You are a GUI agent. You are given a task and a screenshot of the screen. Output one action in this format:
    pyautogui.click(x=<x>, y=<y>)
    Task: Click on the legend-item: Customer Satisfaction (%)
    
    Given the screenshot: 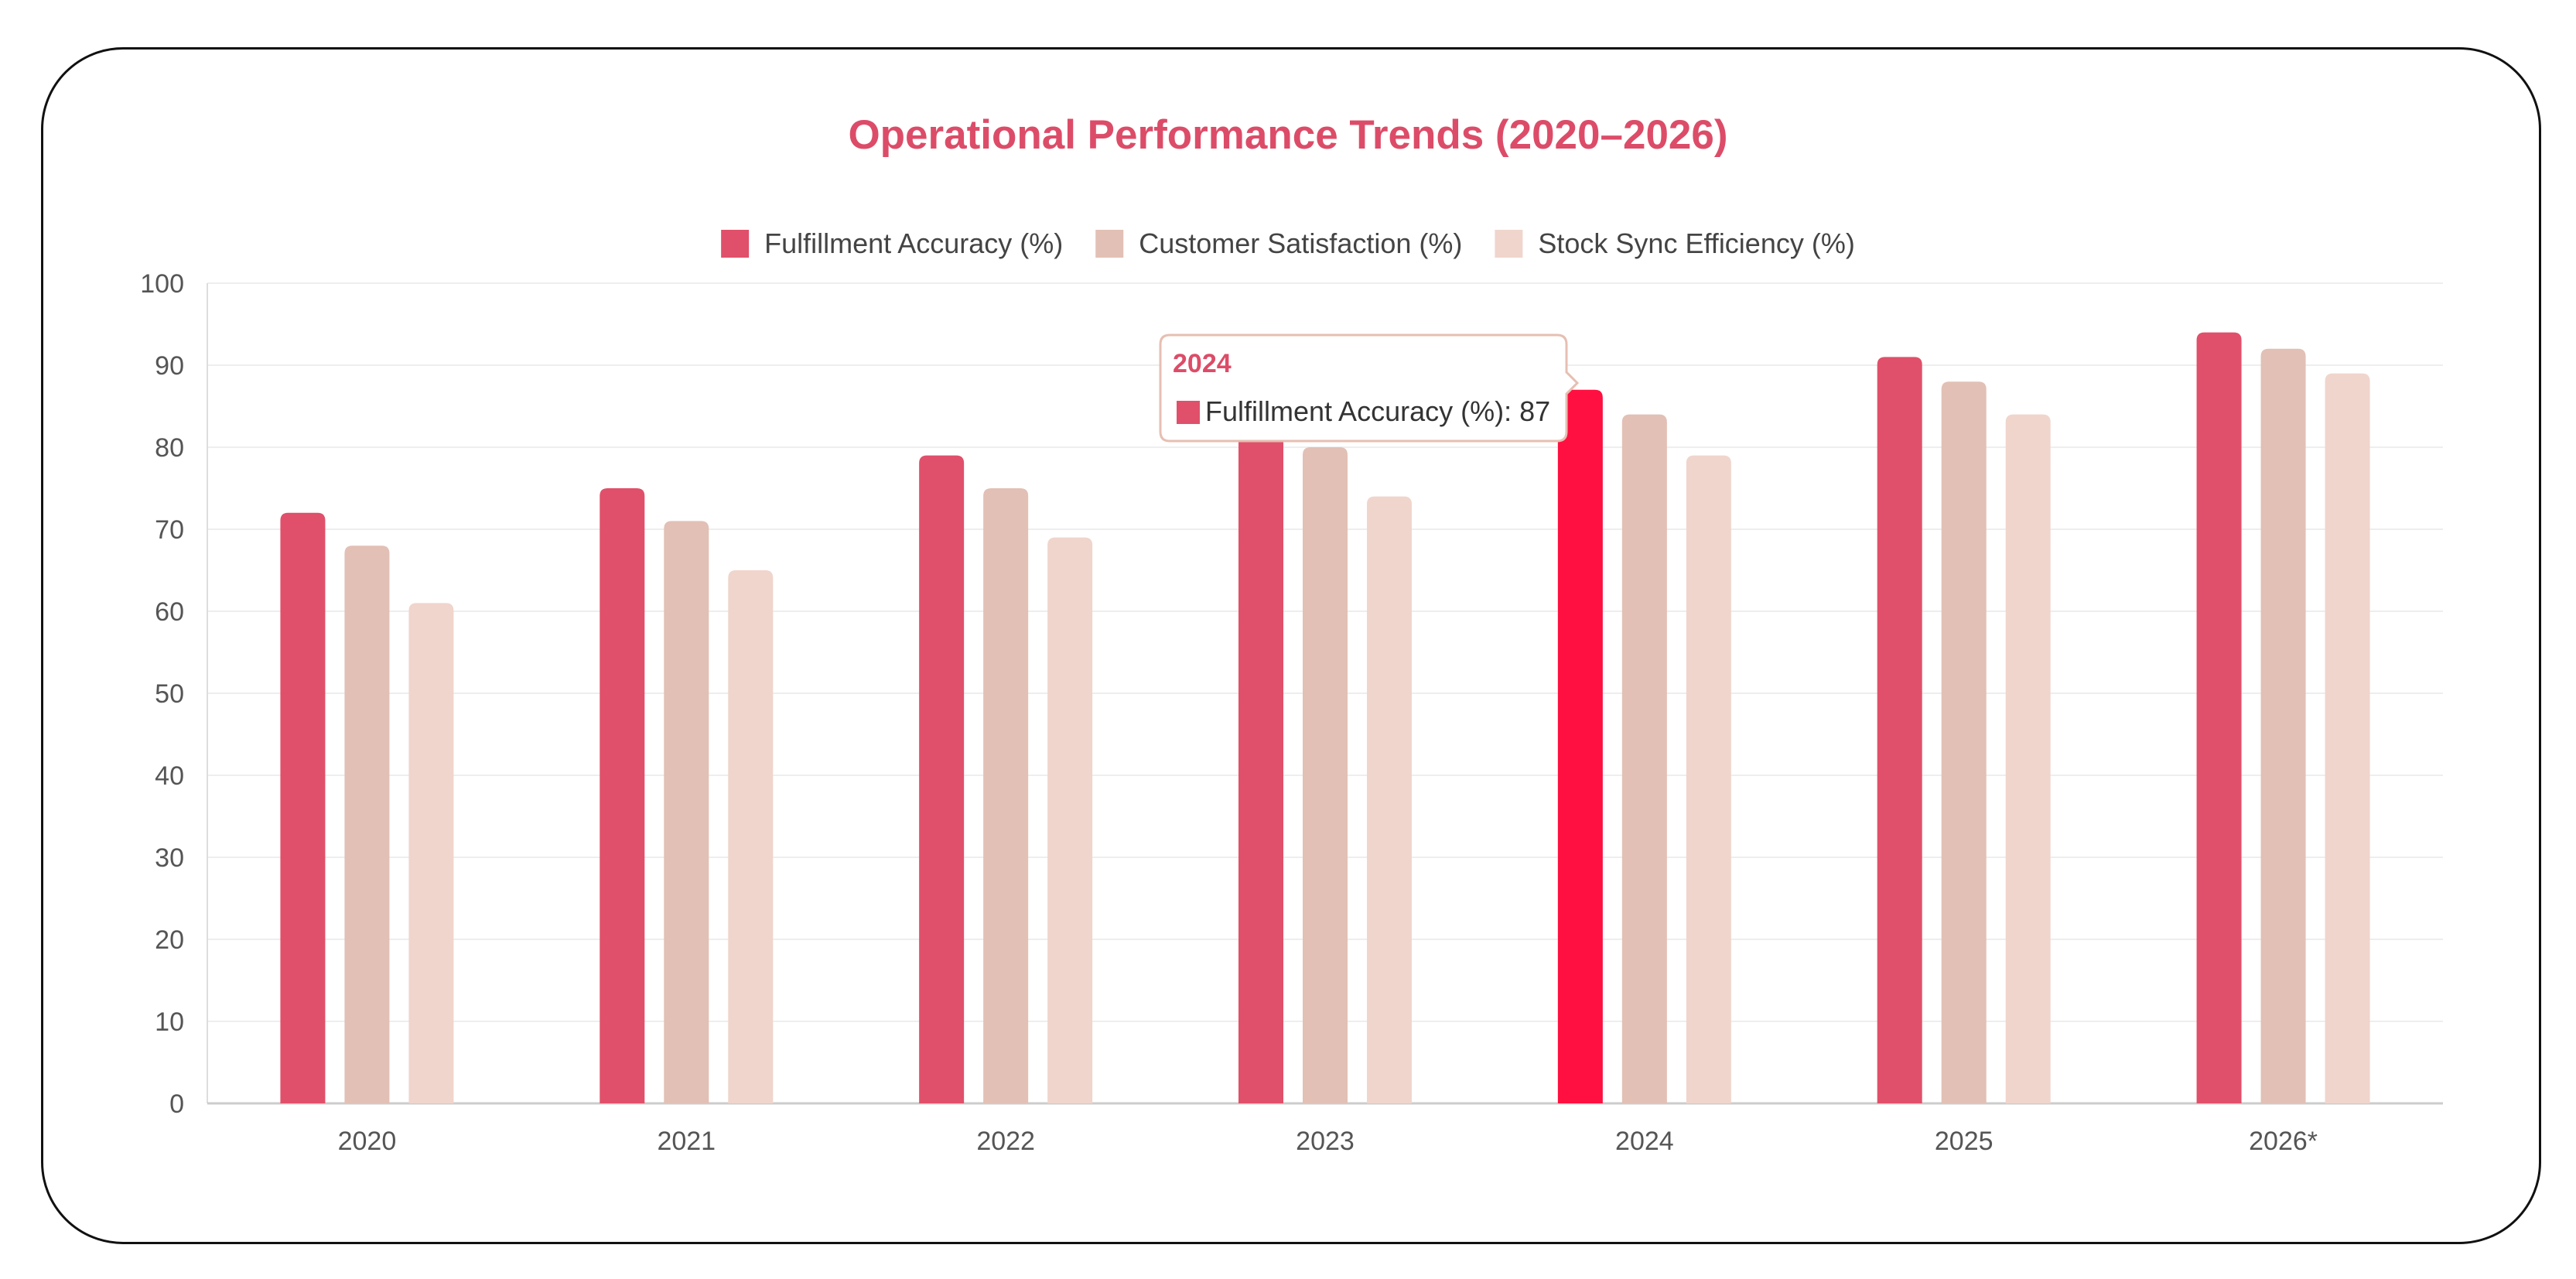 What is the action you would take?
    pyautogui.click(x=1278, y=243)
    